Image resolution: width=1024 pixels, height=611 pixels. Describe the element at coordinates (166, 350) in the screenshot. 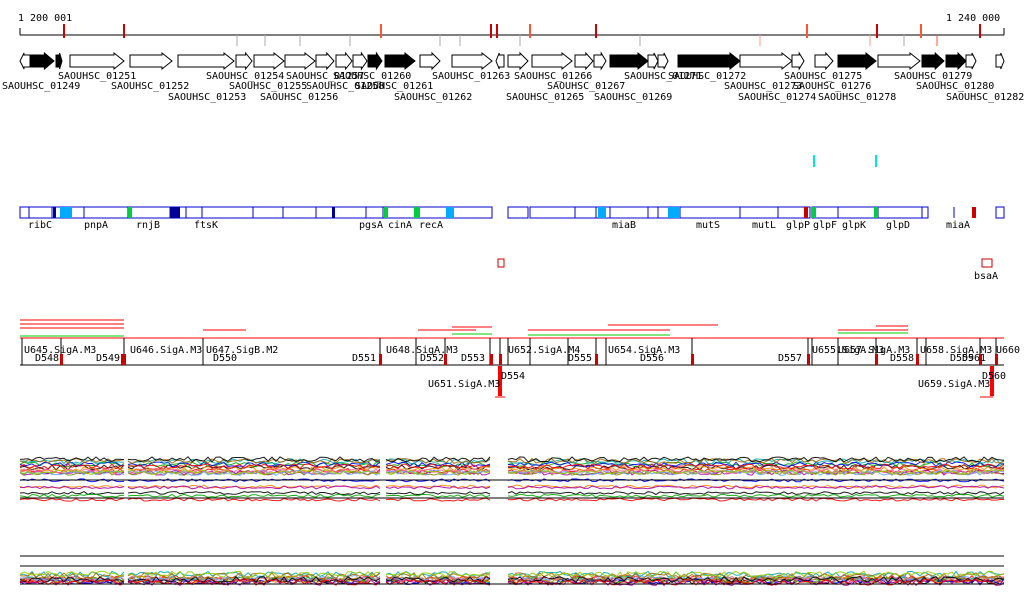

I see `segment-label: U646.SigA.M3` at that location.